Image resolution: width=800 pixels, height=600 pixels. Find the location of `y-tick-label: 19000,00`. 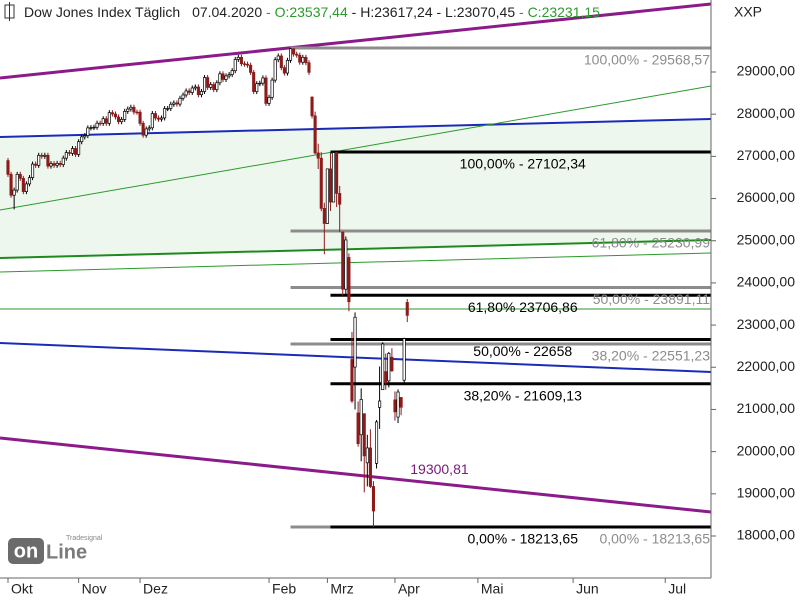

y-tick-label: 19000,00 is located at coordinates (766, 493).